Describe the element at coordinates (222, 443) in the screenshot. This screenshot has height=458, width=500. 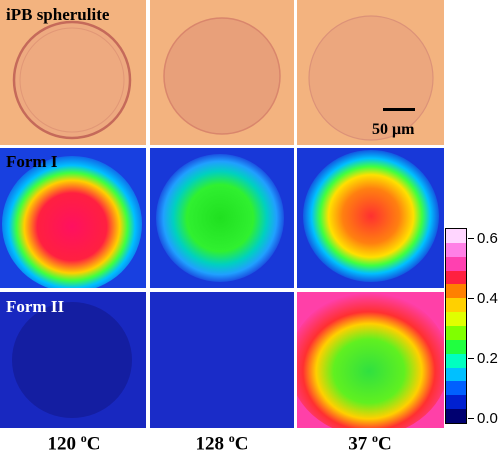
I see `column-label-128: 128 oC` at that location.